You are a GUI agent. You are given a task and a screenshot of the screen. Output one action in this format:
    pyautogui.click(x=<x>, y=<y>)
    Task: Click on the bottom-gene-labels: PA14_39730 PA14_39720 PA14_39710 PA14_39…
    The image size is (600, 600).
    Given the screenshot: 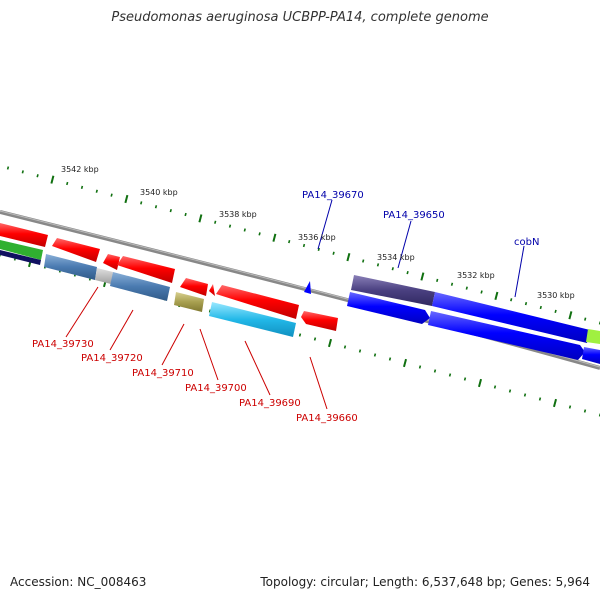 What is the action you would take?
    pyautogui.click(x=195, y=355)
    